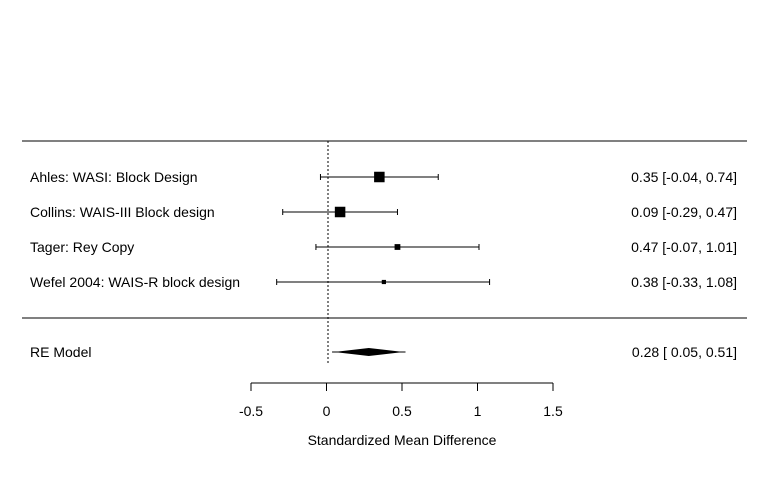 The width and height of the screenshot is (768, 480). What do you see at coordinates (114, 177) in the screenshot?
I see `study-label: Ahles: WASI: Block Design` at bounding box center [114, 177].